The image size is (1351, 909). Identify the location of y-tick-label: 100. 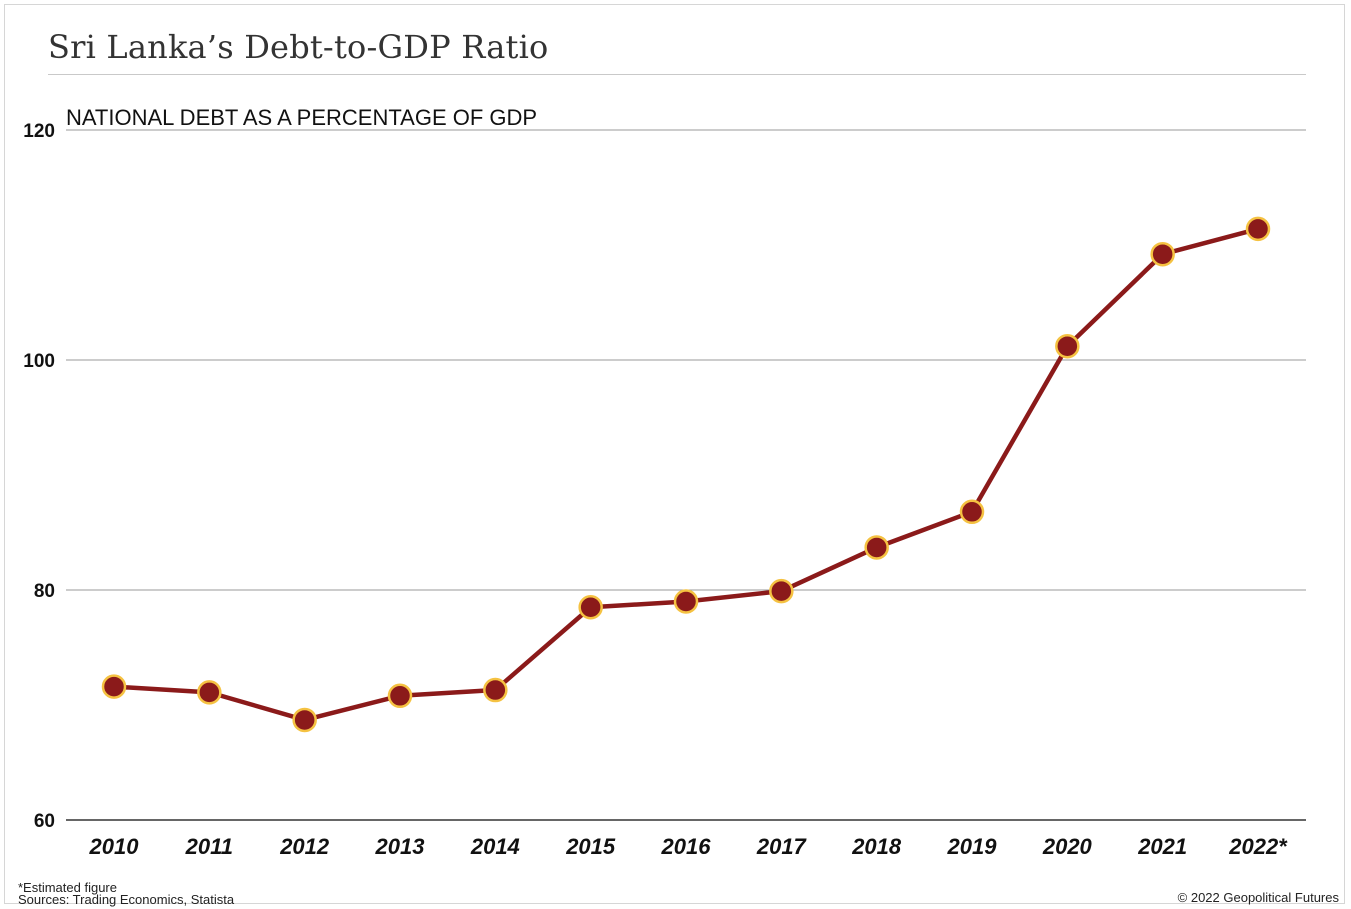
(39, 361).